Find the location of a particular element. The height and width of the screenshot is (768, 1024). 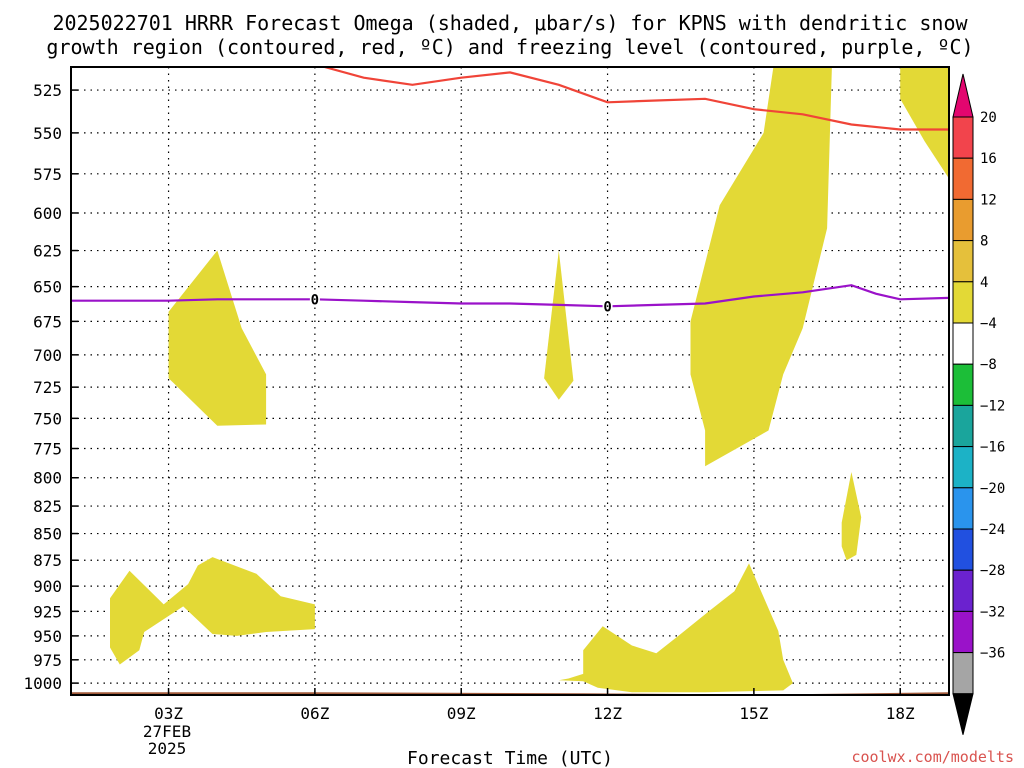

colorbar-tick-label: 16 is located at coordinates (988, 159).